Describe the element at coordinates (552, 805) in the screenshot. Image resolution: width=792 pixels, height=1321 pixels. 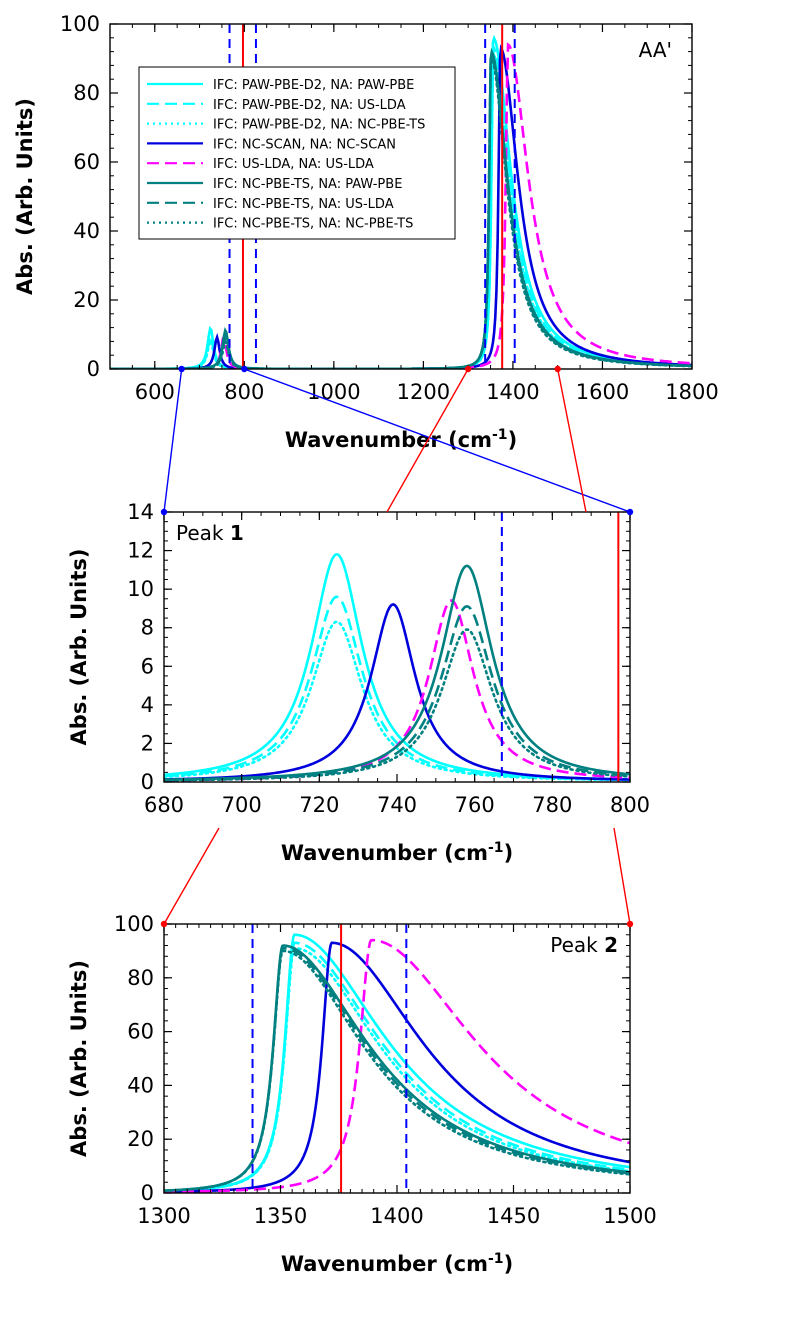
I see `x-tick-label: 780` at that location.